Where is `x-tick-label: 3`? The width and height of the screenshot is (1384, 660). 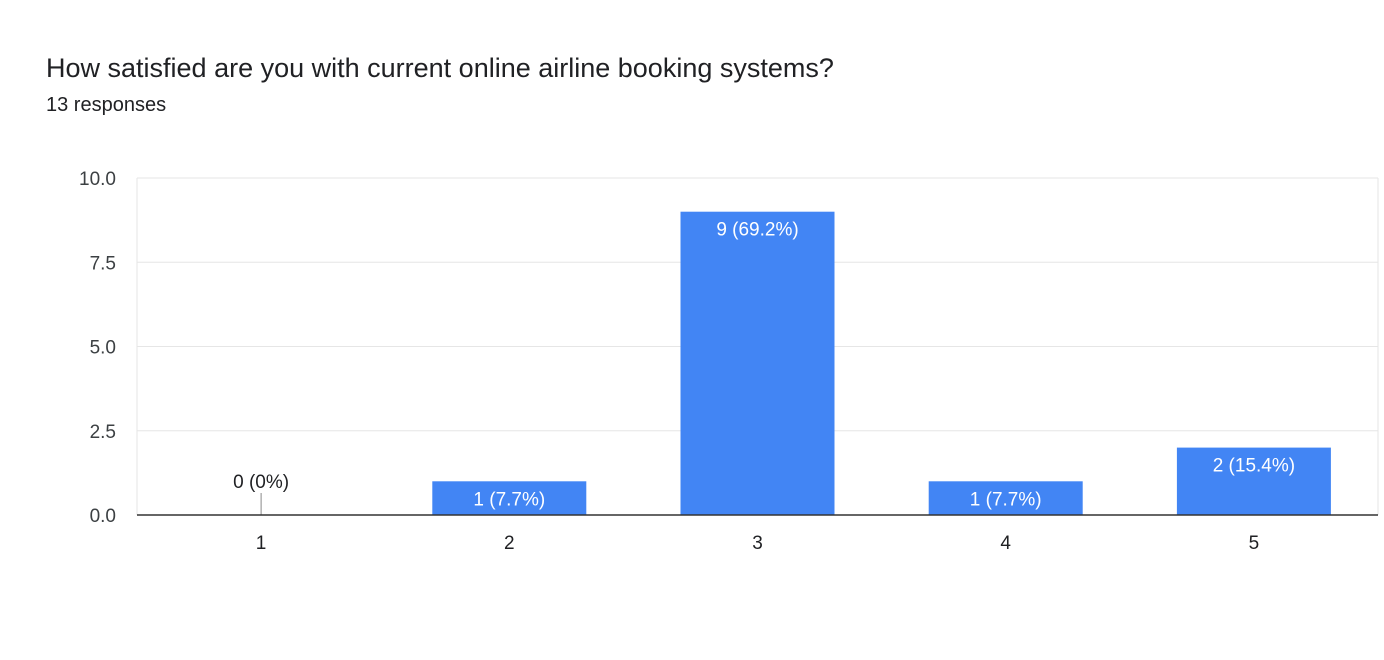
x-tick-label: 3 is located at coordinates (757, 543).